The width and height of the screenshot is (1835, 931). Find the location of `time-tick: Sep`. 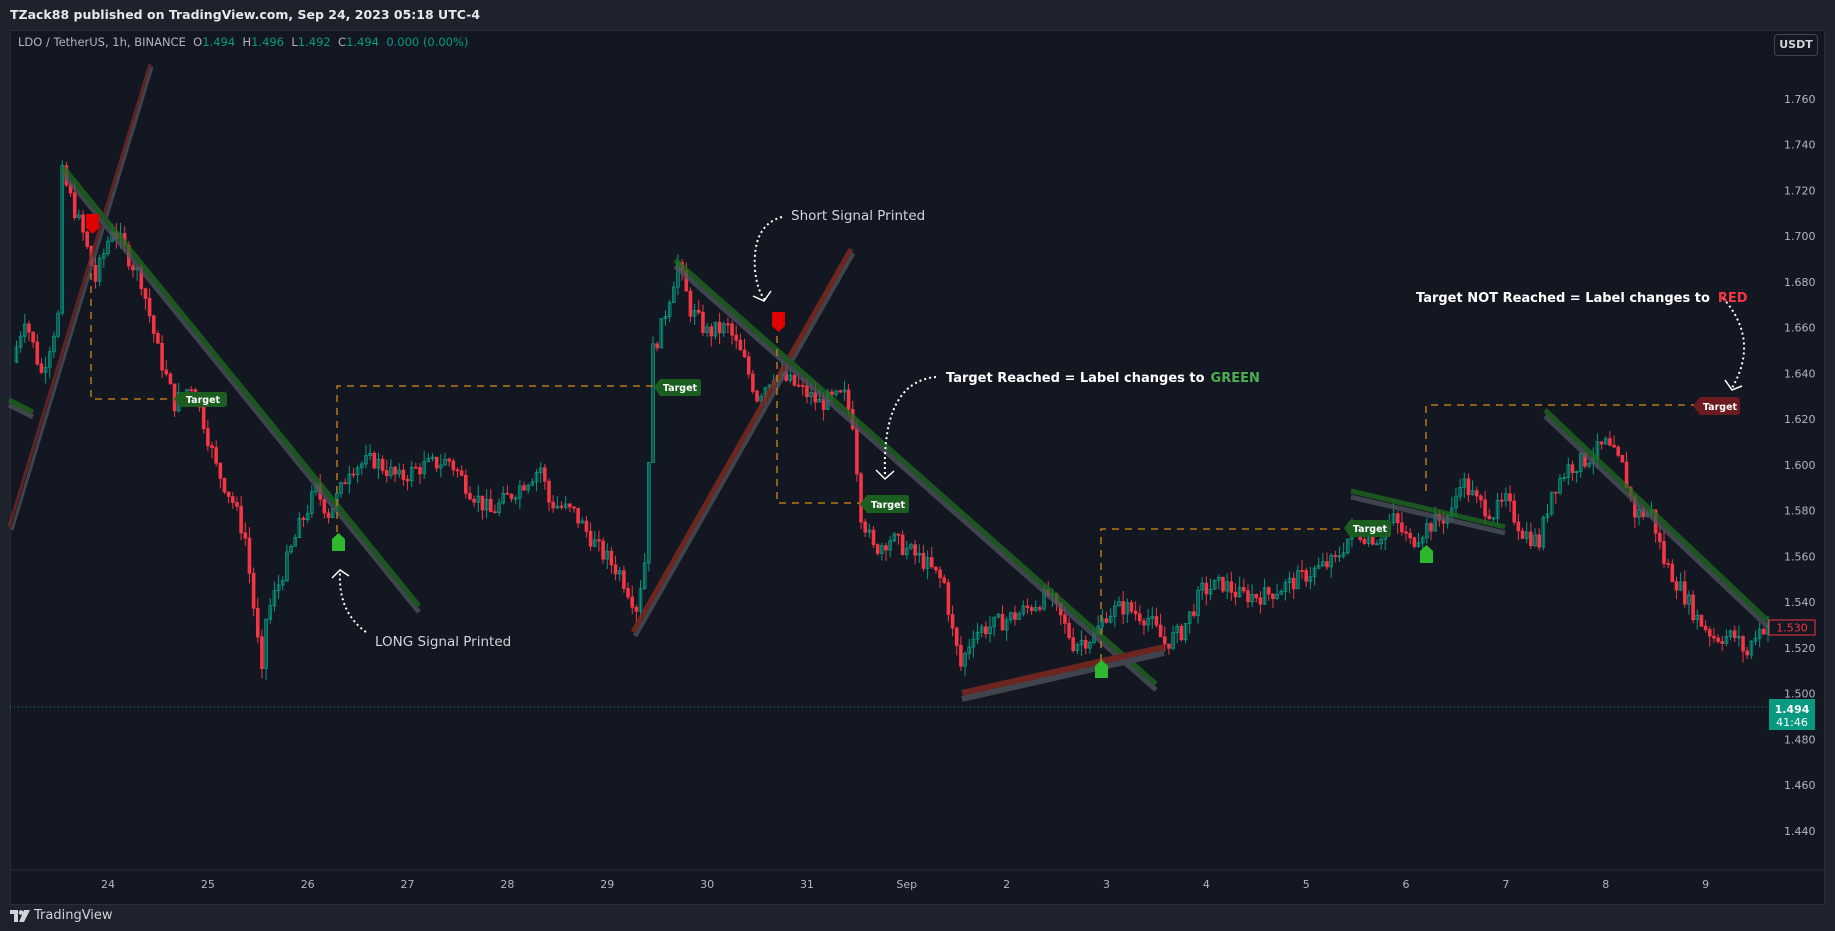

time-tick: Sep is located at coordinates (906, 884).